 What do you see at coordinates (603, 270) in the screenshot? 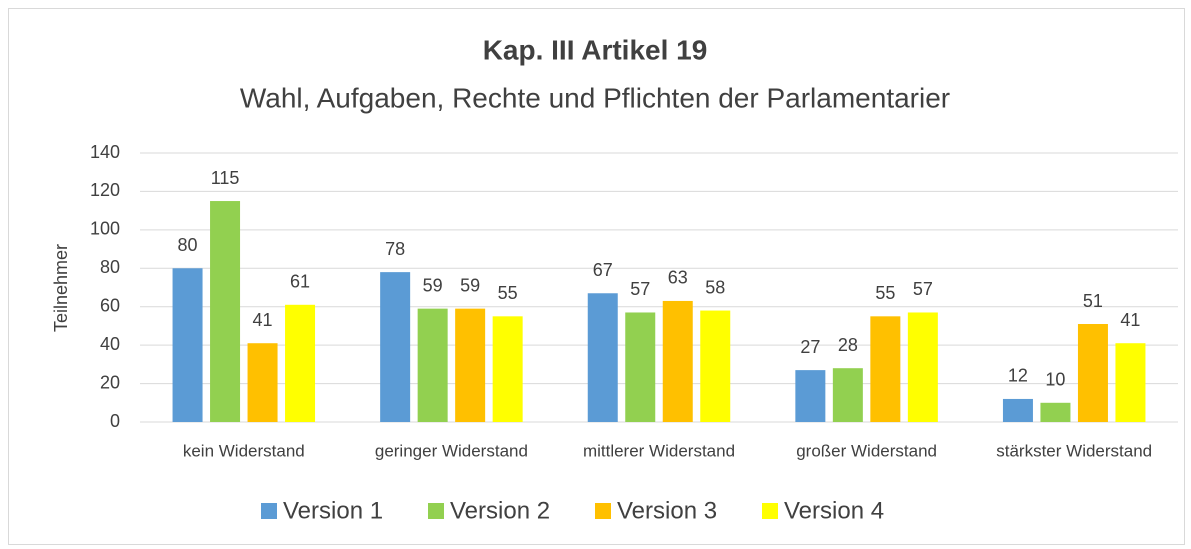
I see `data-label: 67` at bounding box center [603, 270].